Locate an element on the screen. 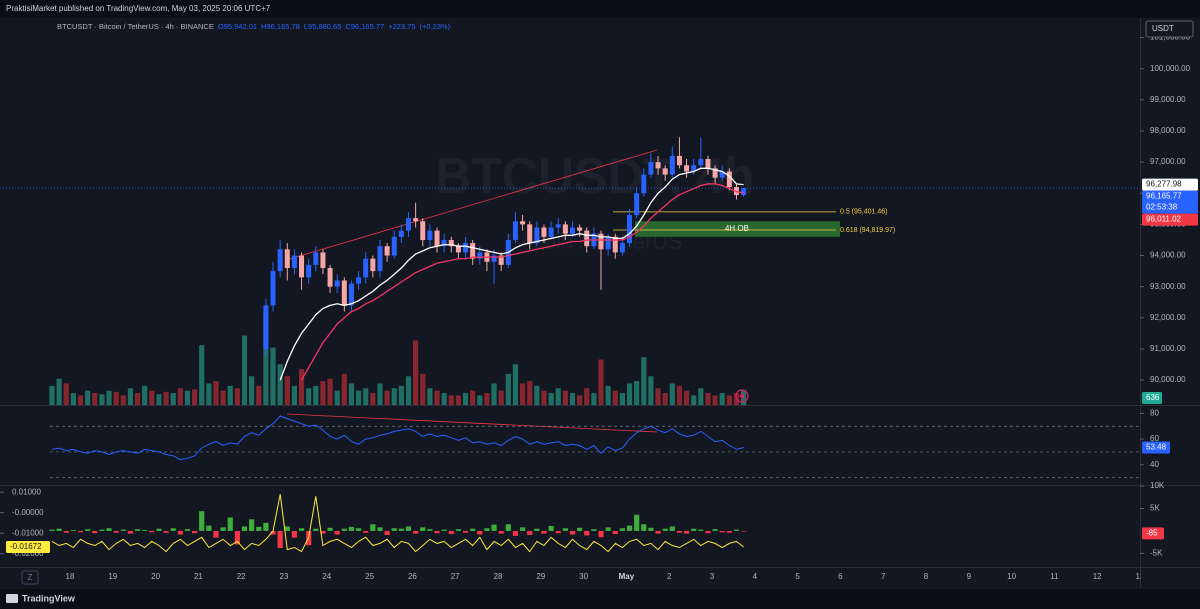  delta-line-tag-label: -0.01672 is located at coordinates (26, 546).